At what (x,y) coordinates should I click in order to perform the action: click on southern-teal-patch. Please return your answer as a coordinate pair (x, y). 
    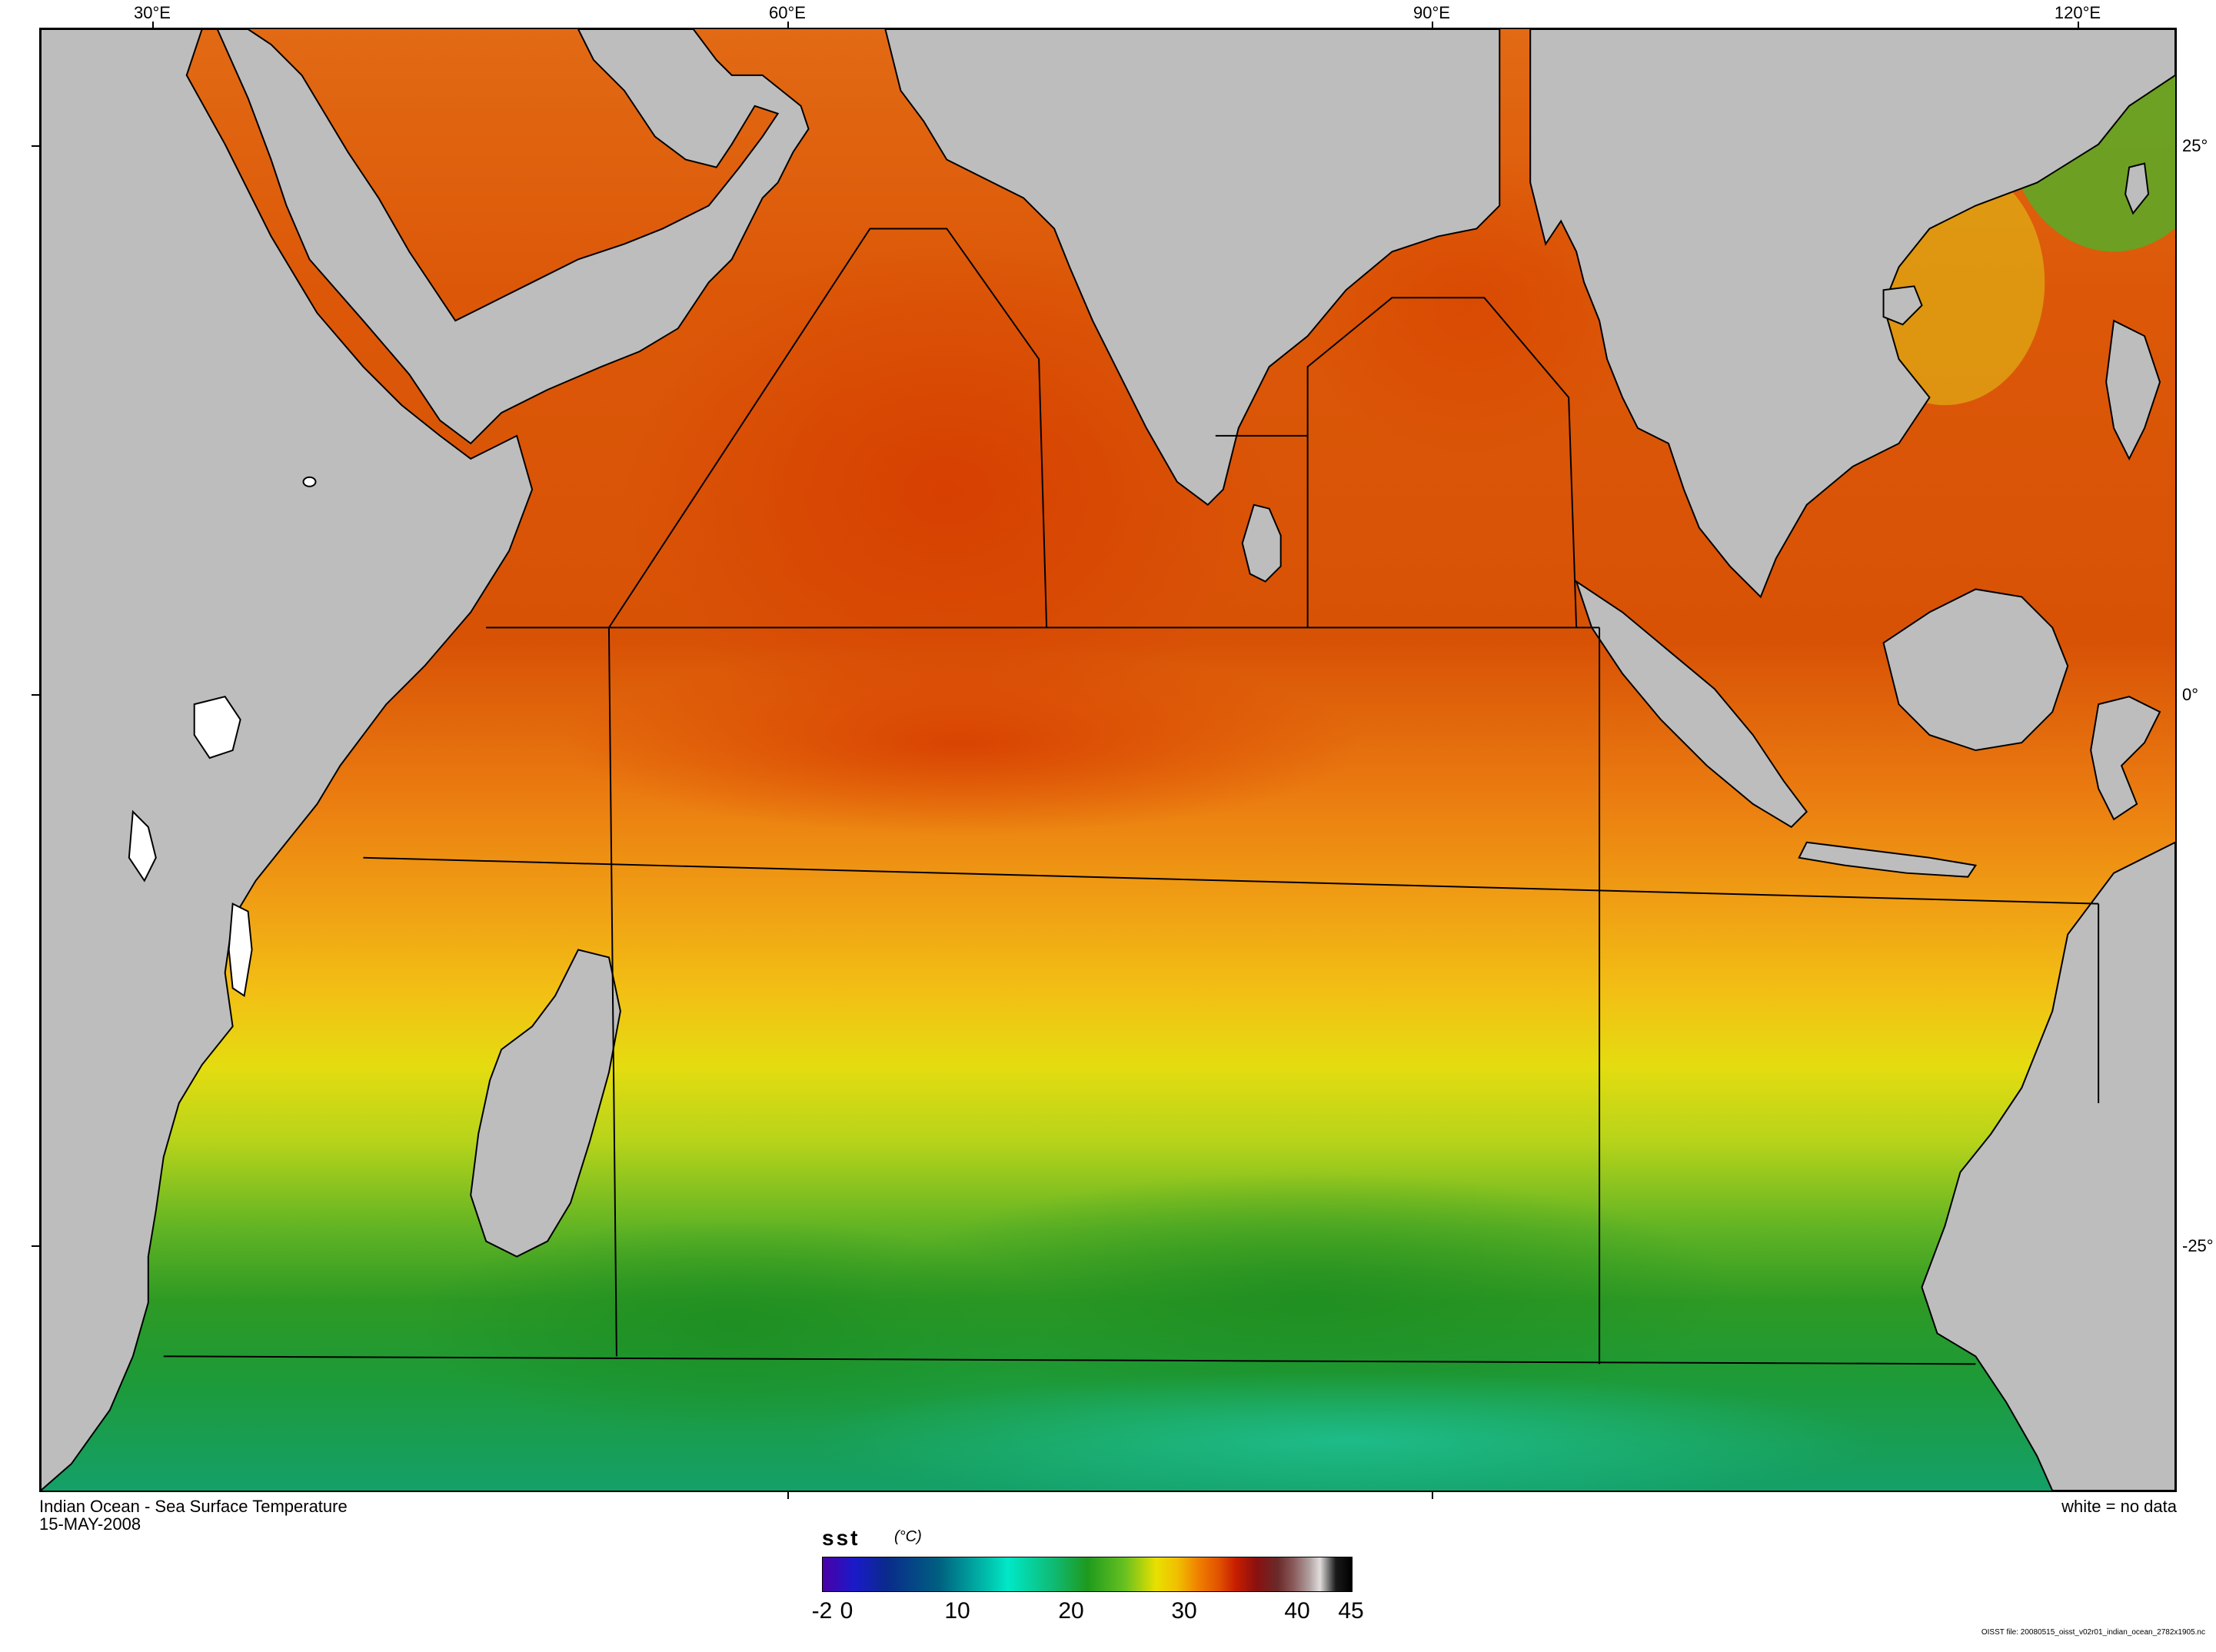
    Looking at the image, I should click on (1346, 1431).